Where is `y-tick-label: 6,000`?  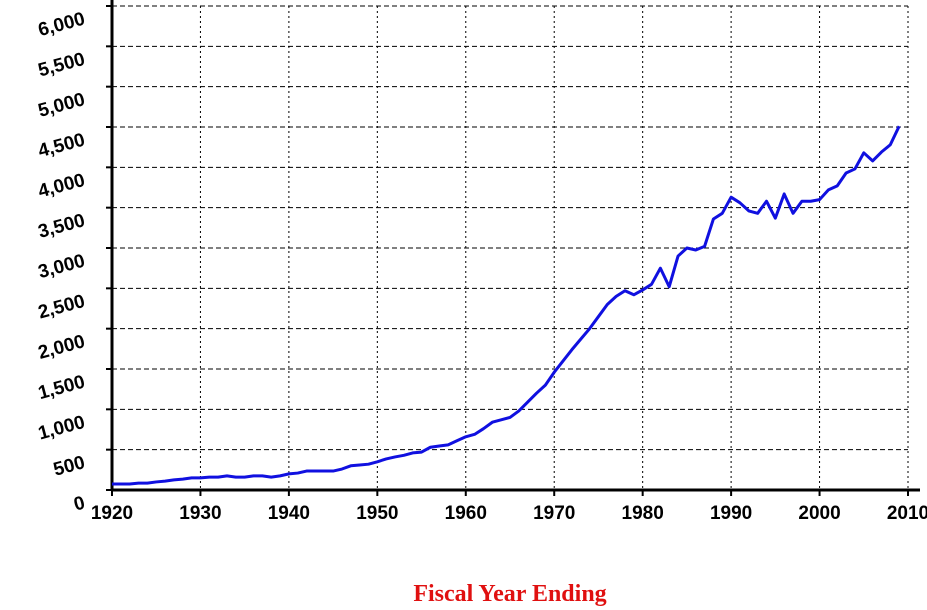
y-tick-label: 6,000 is located at coordinates (61, 25).